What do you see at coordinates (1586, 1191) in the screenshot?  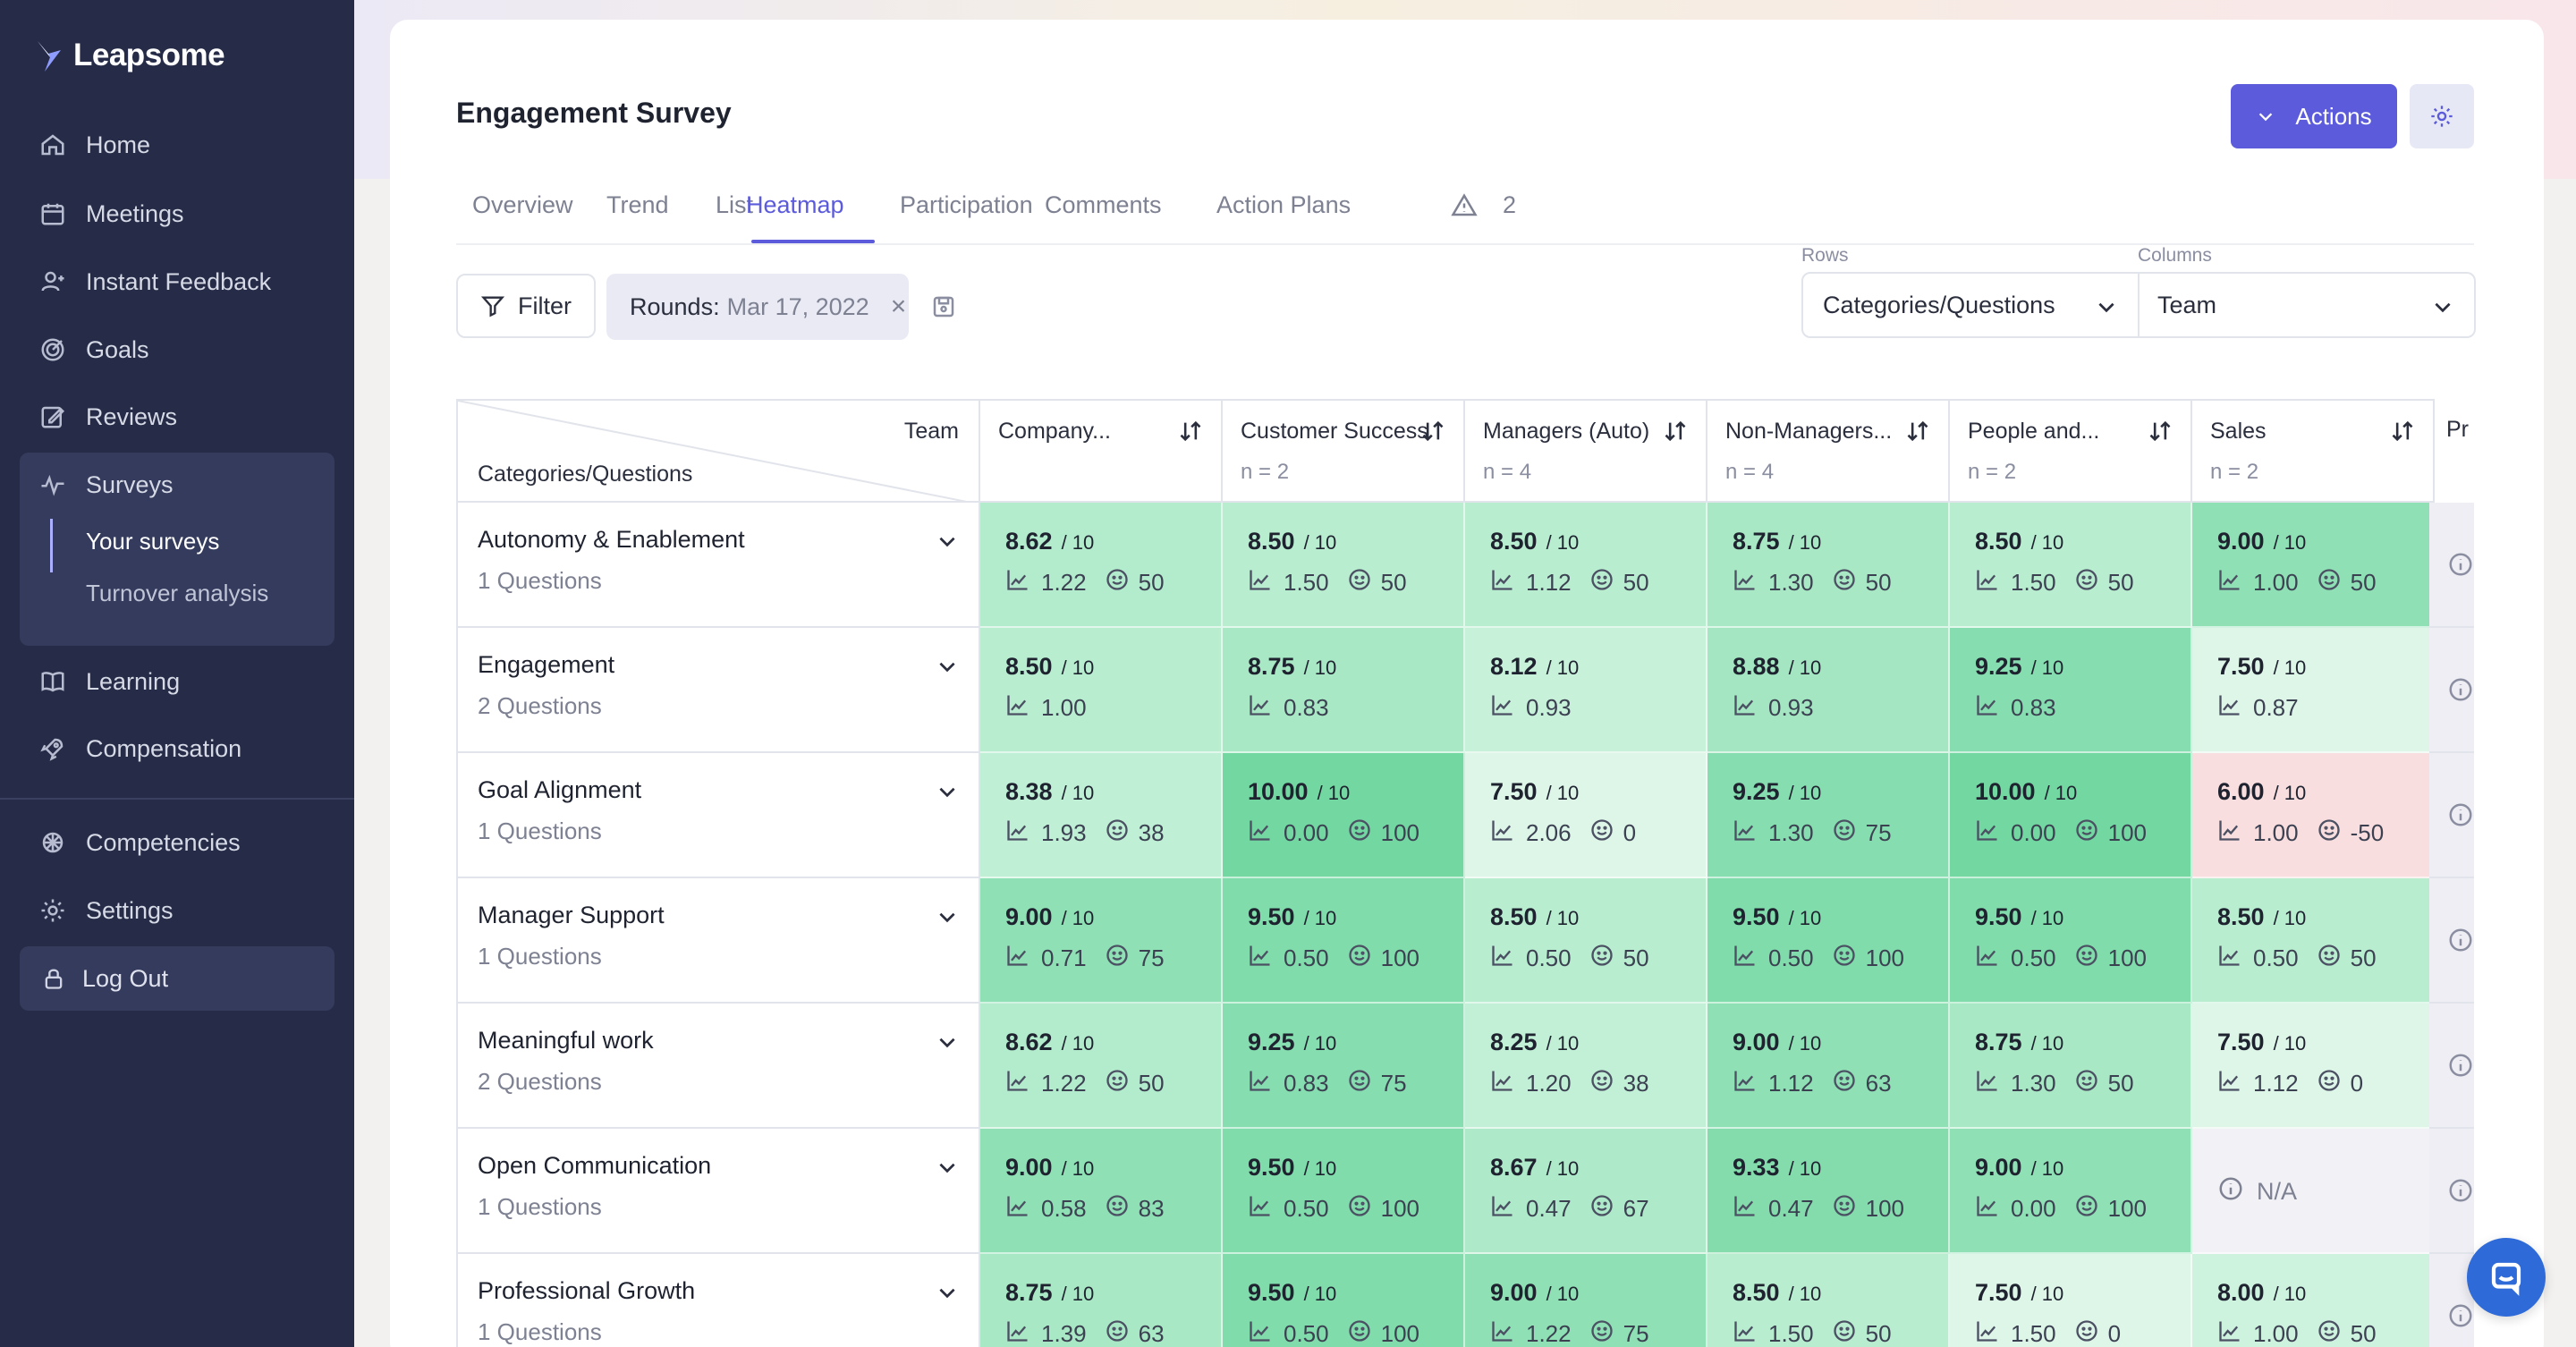 I see `heatmap-cell: 8.67 / 10 0.47 67` at bounding box center [1586, 1191].